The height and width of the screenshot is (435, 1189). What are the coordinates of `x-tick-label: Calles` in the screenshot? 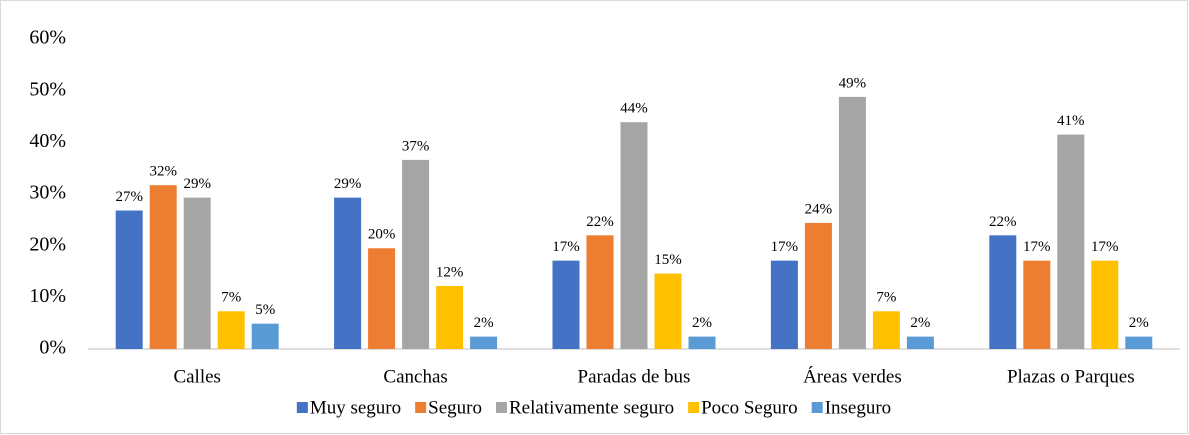 It's located at (197, 376).